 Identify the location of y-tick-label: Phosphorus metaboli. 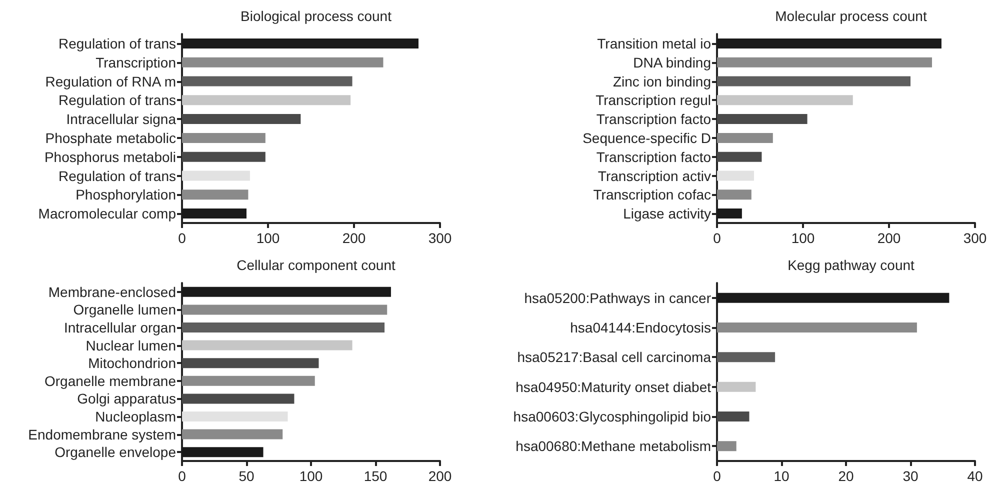
(110, 156).